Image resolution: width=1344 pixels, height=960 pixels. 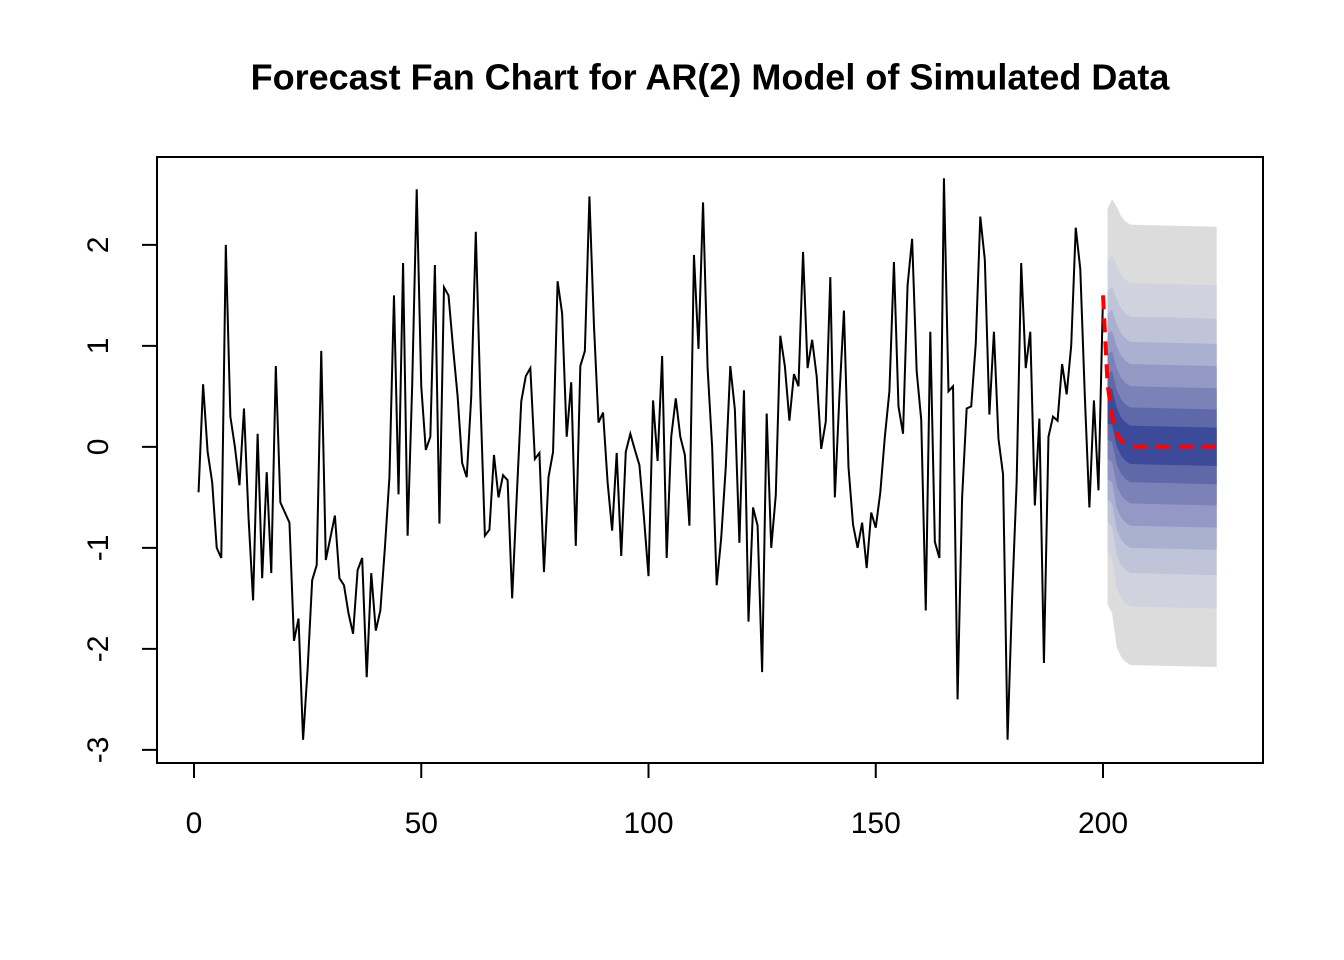 I want to click on y-tick-label: 0, so click(x=98, y=447).